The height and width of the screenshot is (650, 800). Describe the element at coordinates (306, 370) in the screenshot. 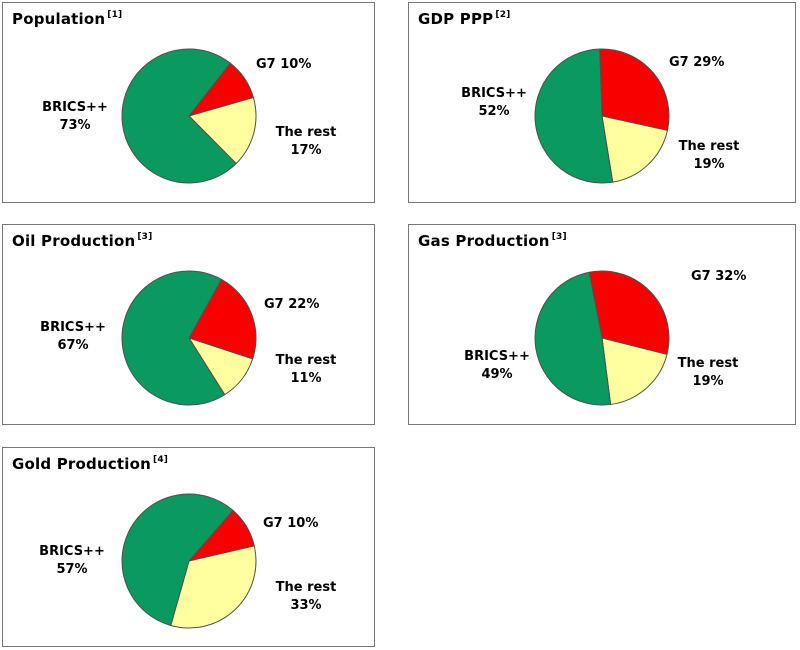

I see `label-rest: The rest 11%` at that location.